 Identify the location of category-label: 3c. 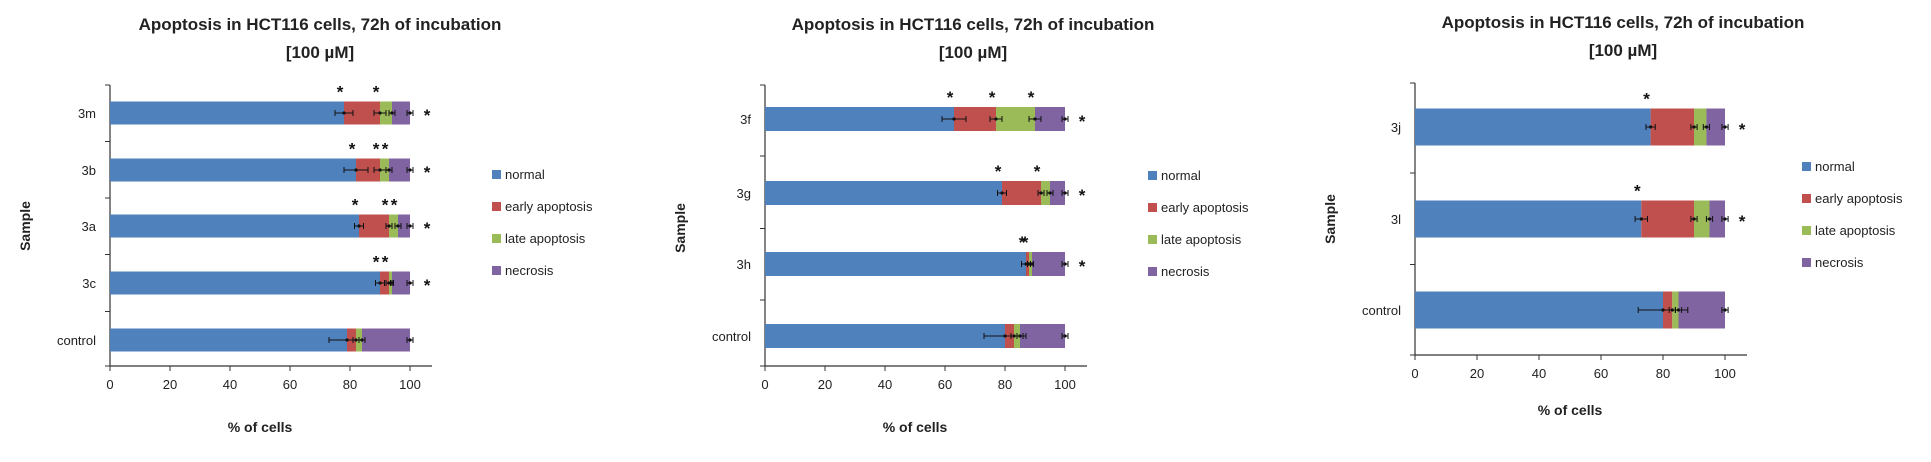
(89, 283).